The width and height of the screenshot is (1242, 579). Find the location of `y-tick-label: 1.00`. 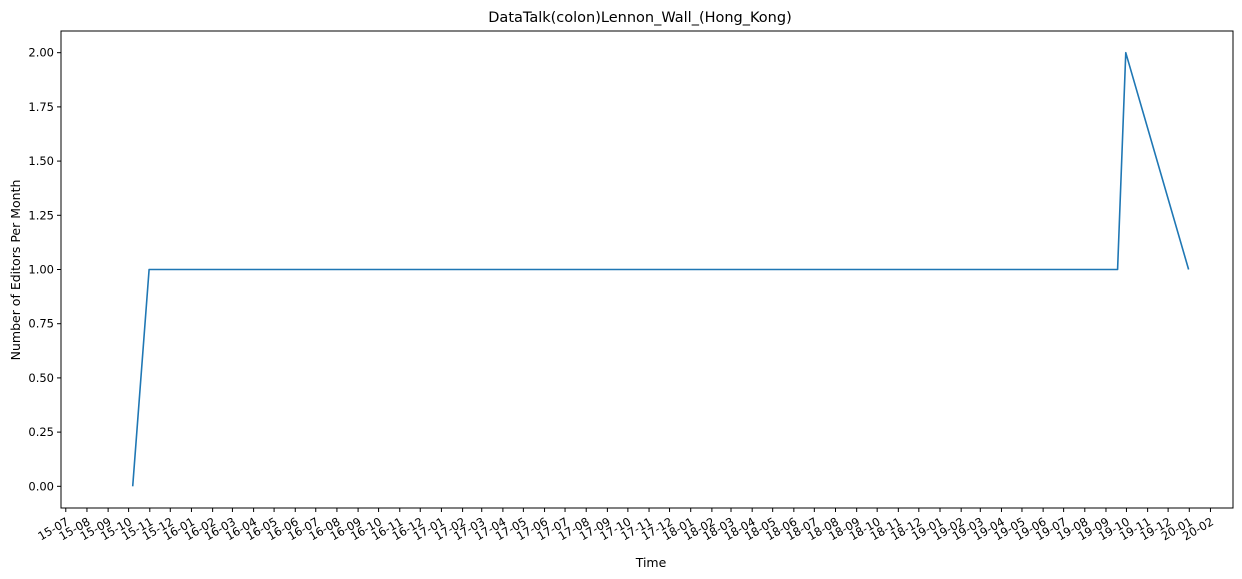

y-tick-label: 1.00 is located at coordinates (41, 270).